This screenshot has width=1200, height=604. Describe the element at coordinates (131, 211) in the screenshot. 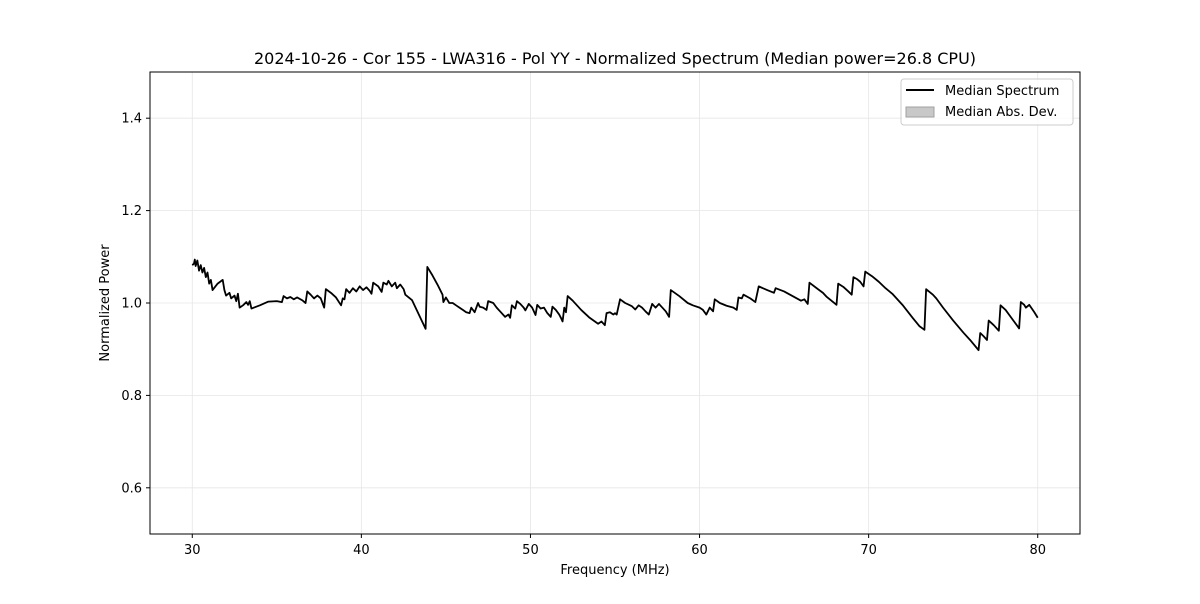

I see `y-tick-label: 1.2` at that location.